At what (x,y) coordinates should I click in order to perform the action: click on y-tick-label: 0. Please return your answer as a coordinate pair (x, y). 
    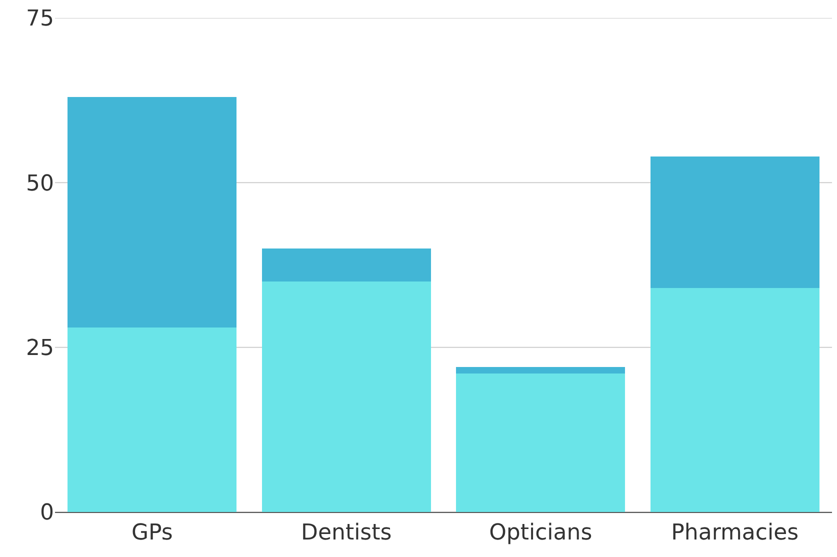
    Looking at the image, I should click on (47, 513).